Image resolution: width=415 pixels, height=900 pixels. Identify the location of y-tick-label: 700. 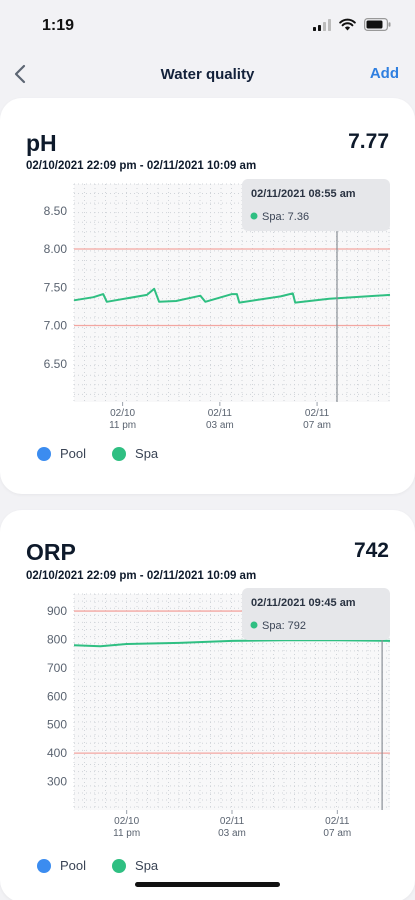
(57, 668).